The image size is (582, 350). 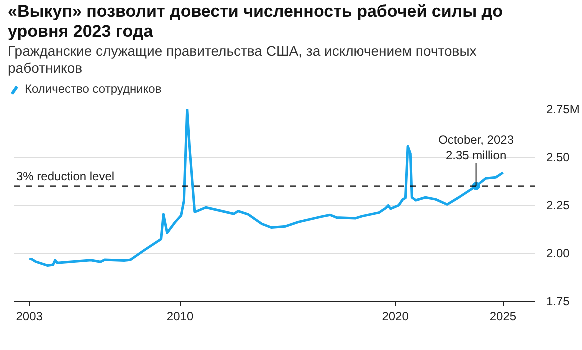 I want to click on y-tick-label: 2.00, so click(x=558, y=253).